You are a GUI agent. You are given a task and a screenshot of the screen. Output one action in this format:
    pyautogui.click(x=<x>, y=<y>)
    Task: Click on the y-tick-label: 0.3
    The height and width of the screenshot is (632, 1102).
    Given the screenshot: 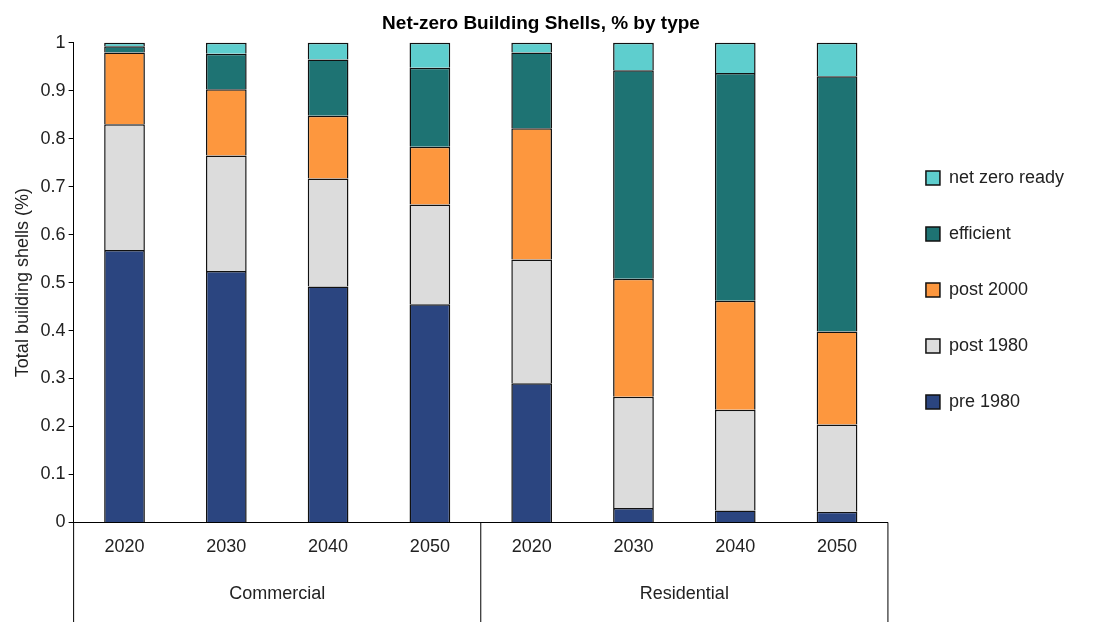 What is the action you would take?
    pyautogui.click(x=53, y=377)
    